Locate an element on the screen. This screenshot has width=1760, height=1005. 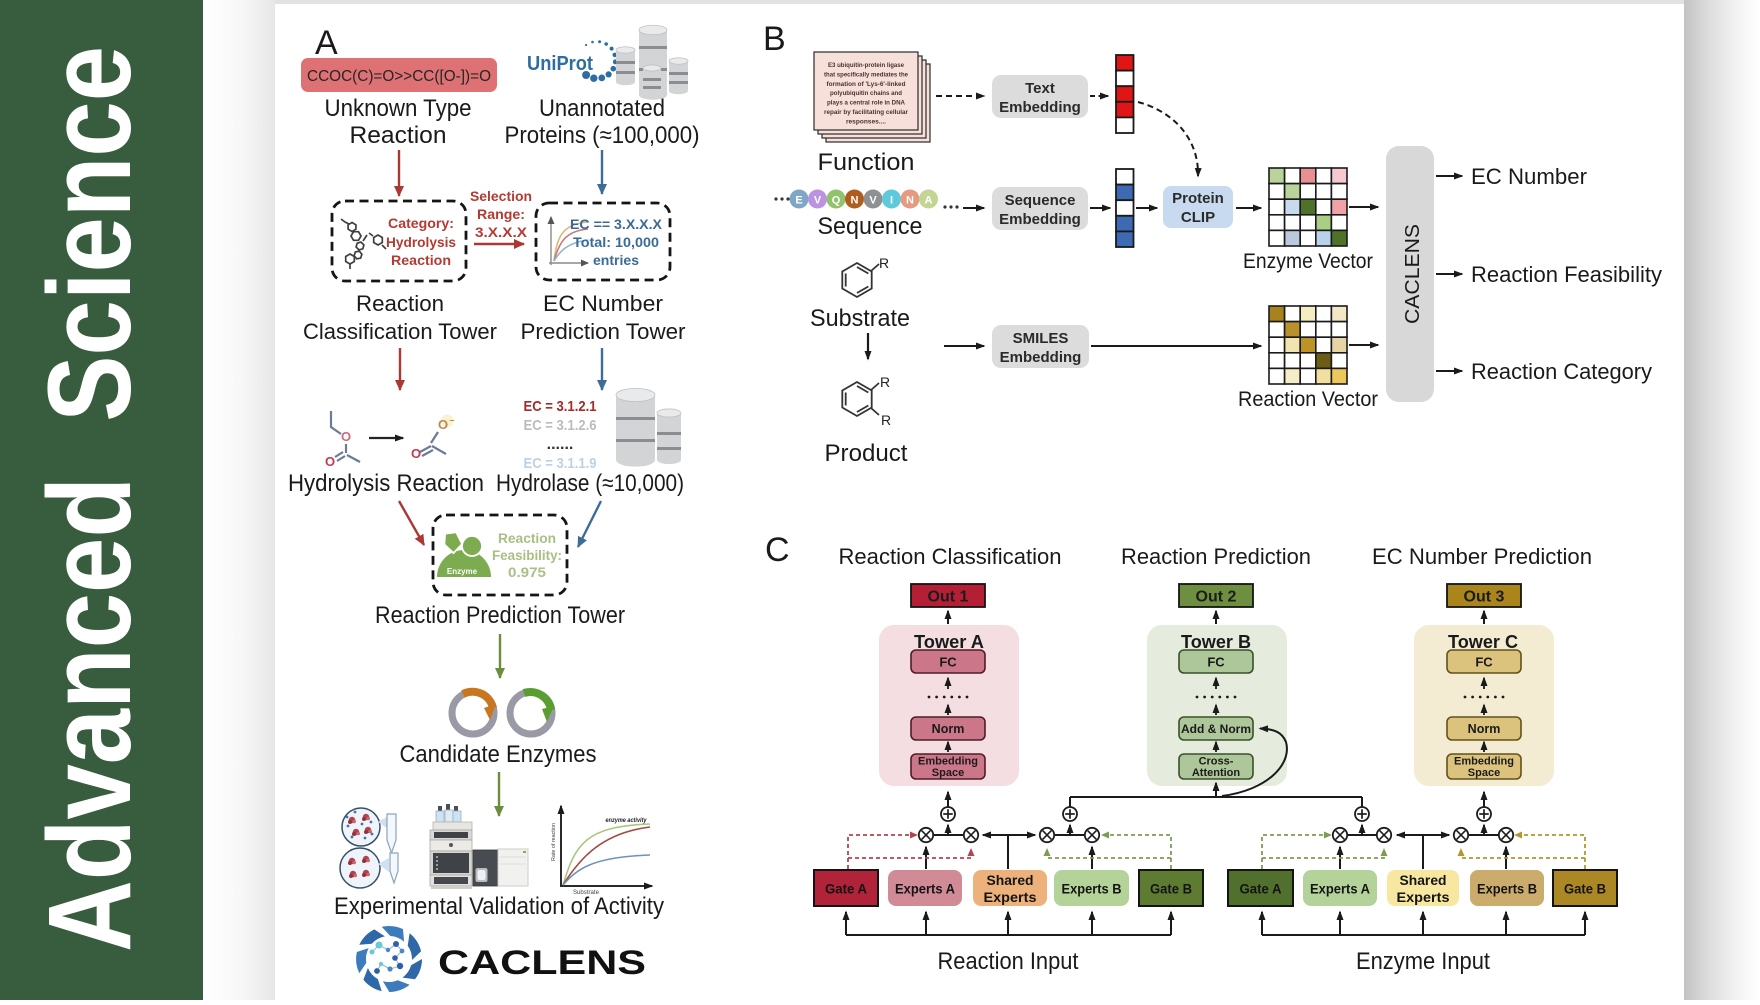
svg-text: E3 ubiquitin-protein ligase is located at coordinates (866, 65).